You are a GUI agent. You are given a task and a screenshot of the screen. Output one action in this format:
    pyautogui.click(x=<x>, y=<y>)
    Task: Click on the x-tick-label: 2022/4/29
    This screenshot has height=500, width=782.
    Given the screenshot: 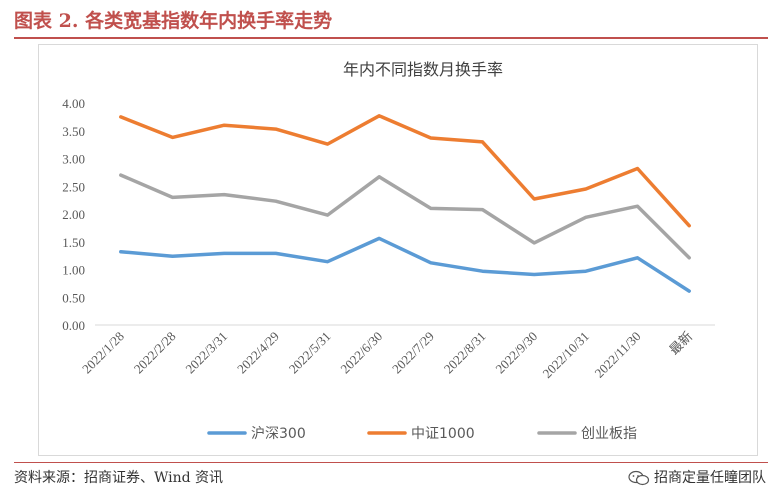 What is the action you would take?
    pyautogui.click(x=258, y=353)
    